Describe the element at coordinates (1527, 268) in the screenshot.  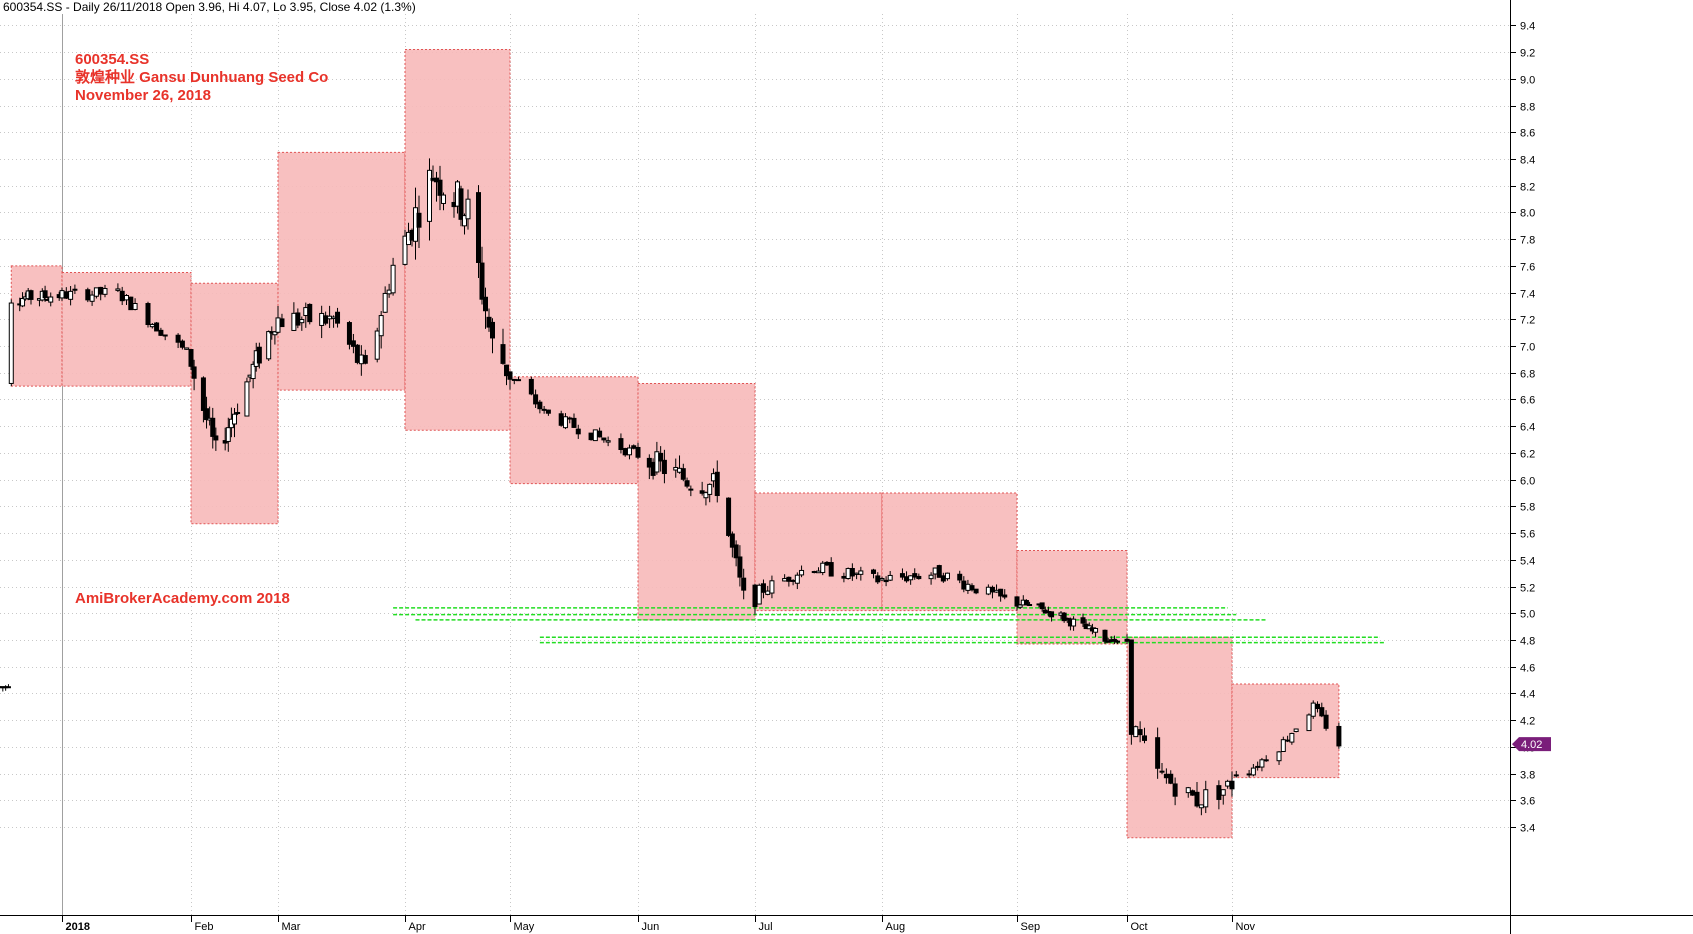
I see `y-tick-label: 7.6` at that location.